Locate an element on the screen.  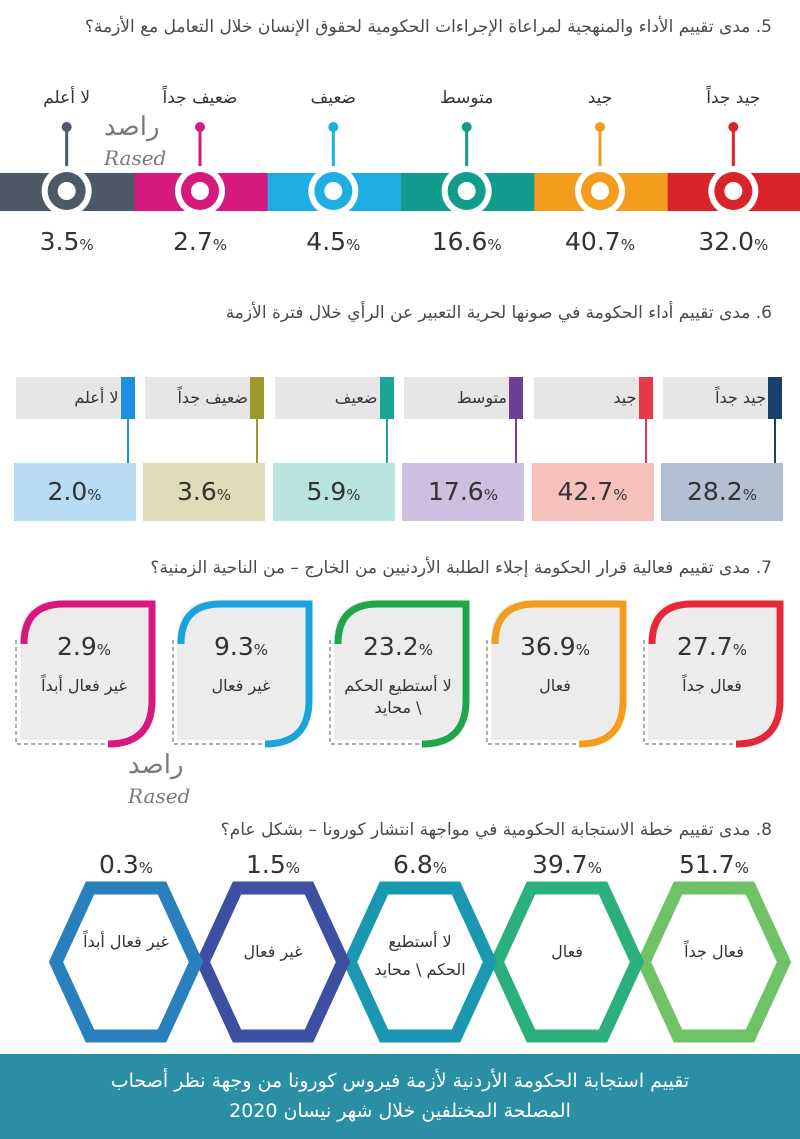
q7-value: 36.9% is located at coordinates (555, 646).